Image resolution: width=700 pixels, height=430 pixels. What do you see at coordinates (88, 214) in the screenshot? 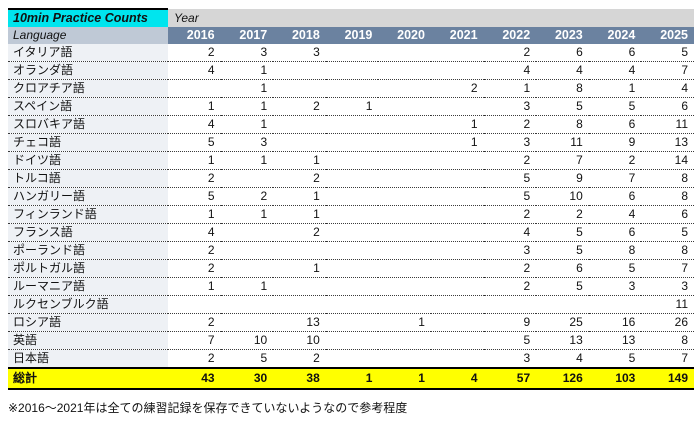
I see `language-cell: フィンランド語` at bounding box center [88, 214].